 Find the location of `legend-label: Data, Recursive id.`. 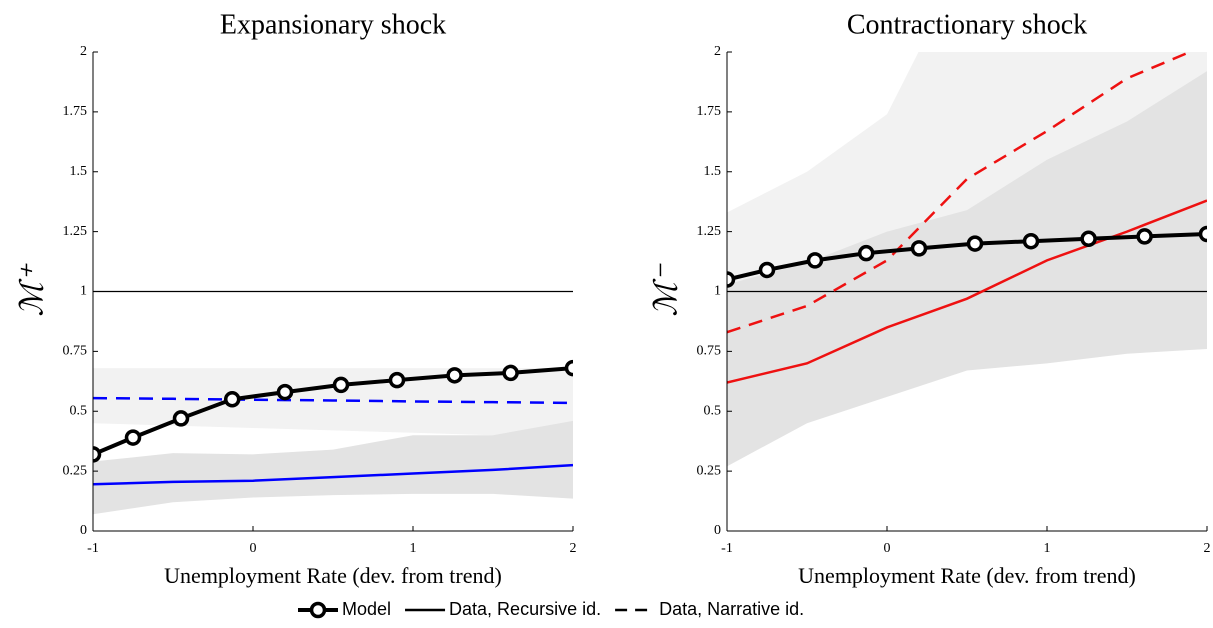

legend-label: Data, Recursive id. is located at coordinates (525, 609).